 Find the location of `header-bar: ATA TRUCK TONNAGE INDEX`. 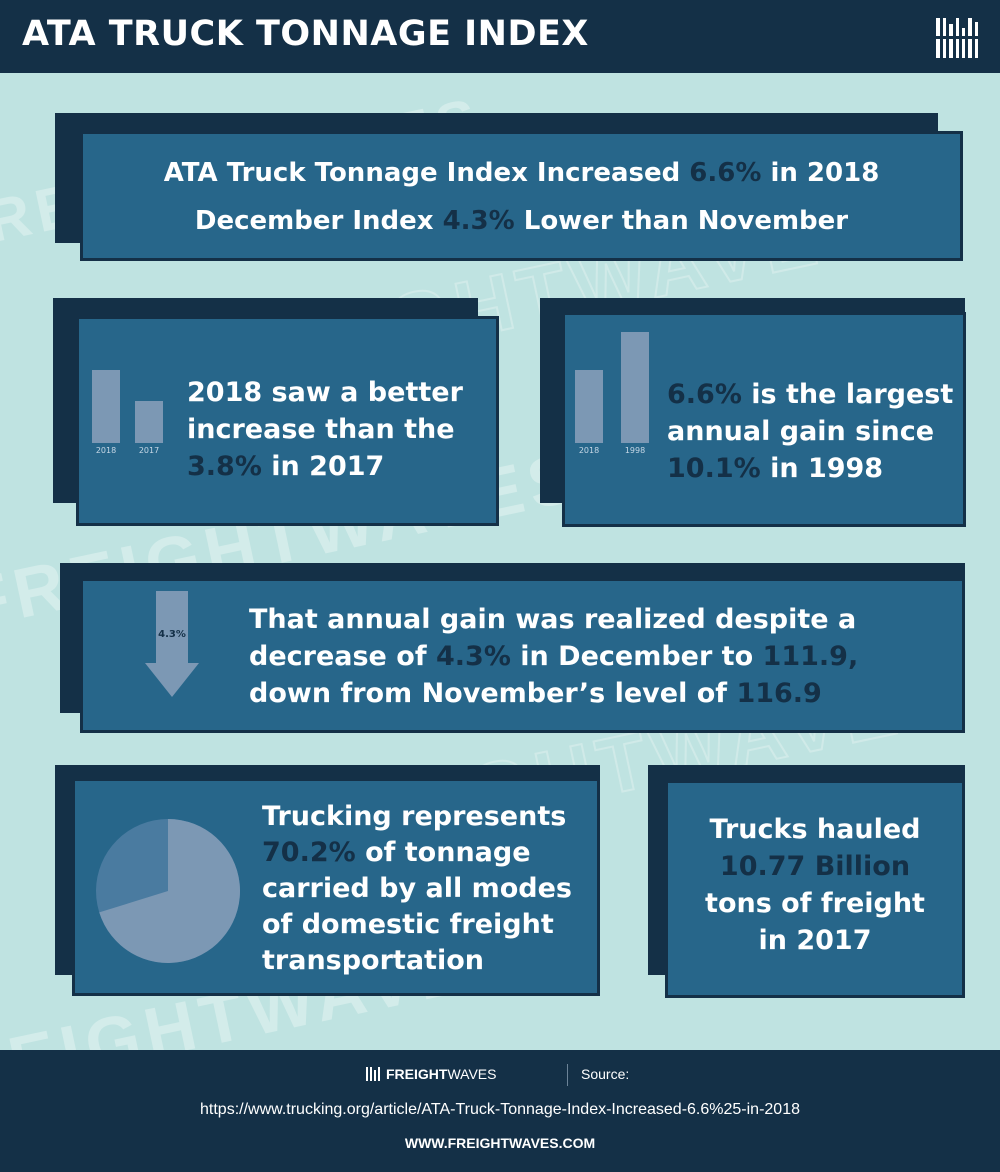

header-bar: ATA TRUCK TONNAGE INDEX is located at coordinates (500, 36).